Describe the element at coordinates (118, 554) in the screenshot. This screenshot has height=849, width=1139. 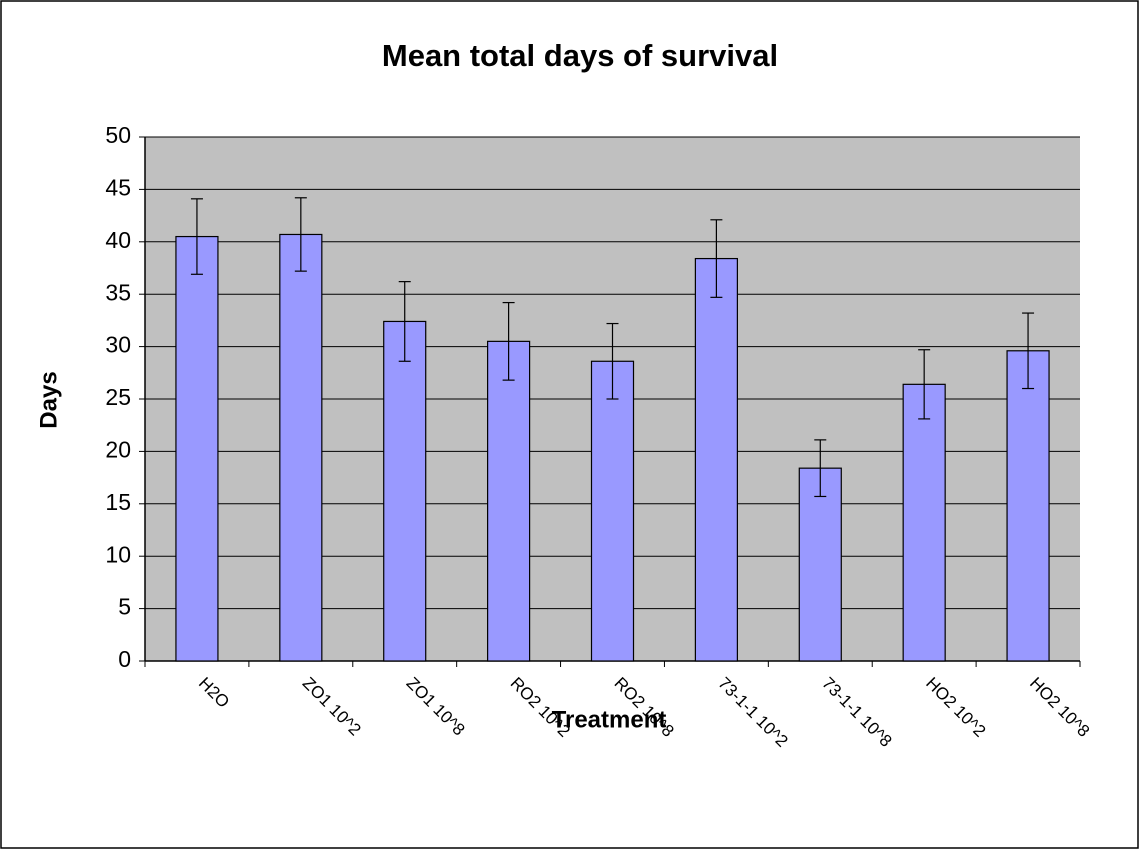
I see `y-tick-label: 10` at that location.